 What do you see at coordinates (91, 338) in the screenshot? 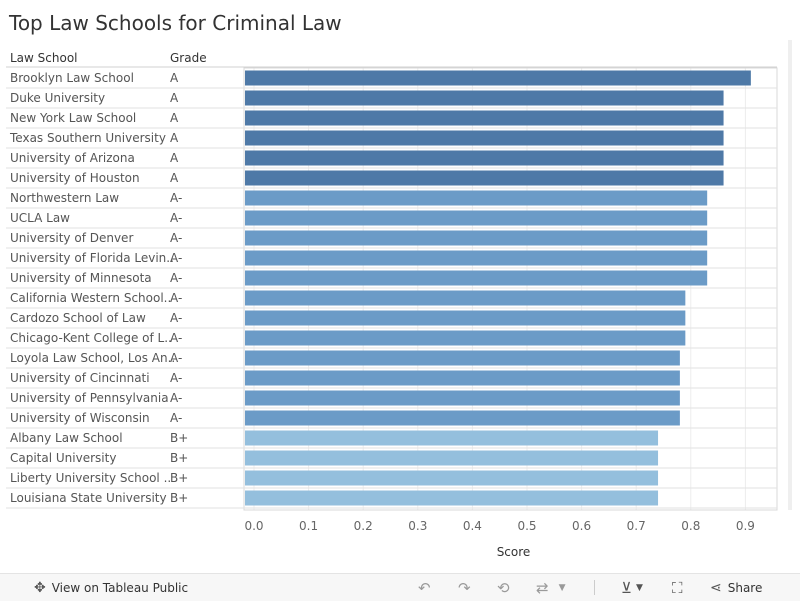
I see `school-label: Chicago-Kent College of L..` at bounding box center [91, 338].